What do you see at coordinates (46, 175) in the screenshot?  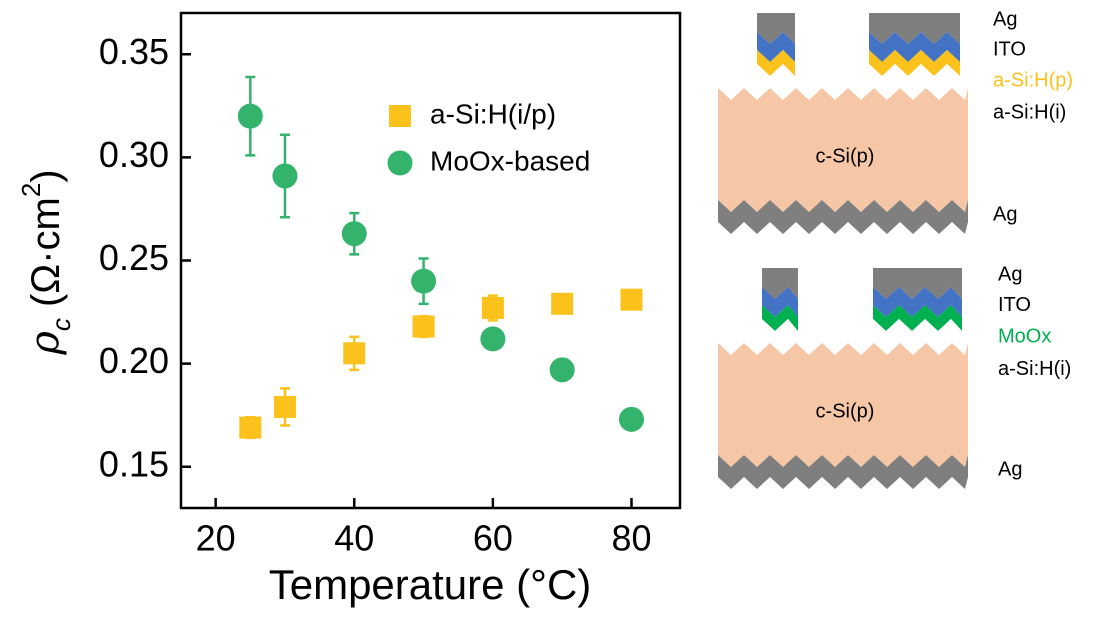 I see `y-title-part: )` at bounding box center [46, 175].